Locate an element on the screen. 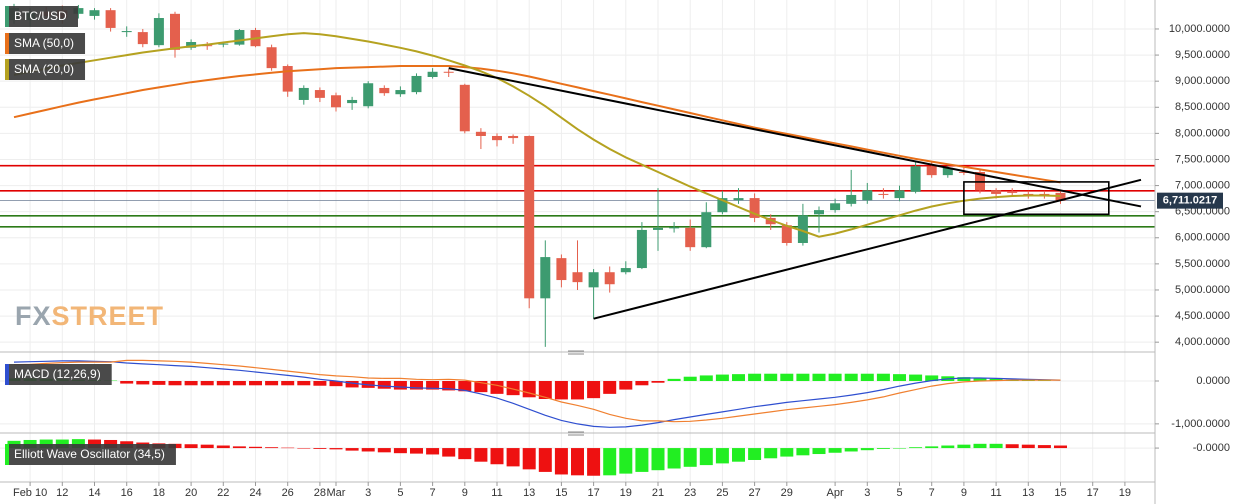  x-tick-label: 20 is located at coordinates (191, 493).